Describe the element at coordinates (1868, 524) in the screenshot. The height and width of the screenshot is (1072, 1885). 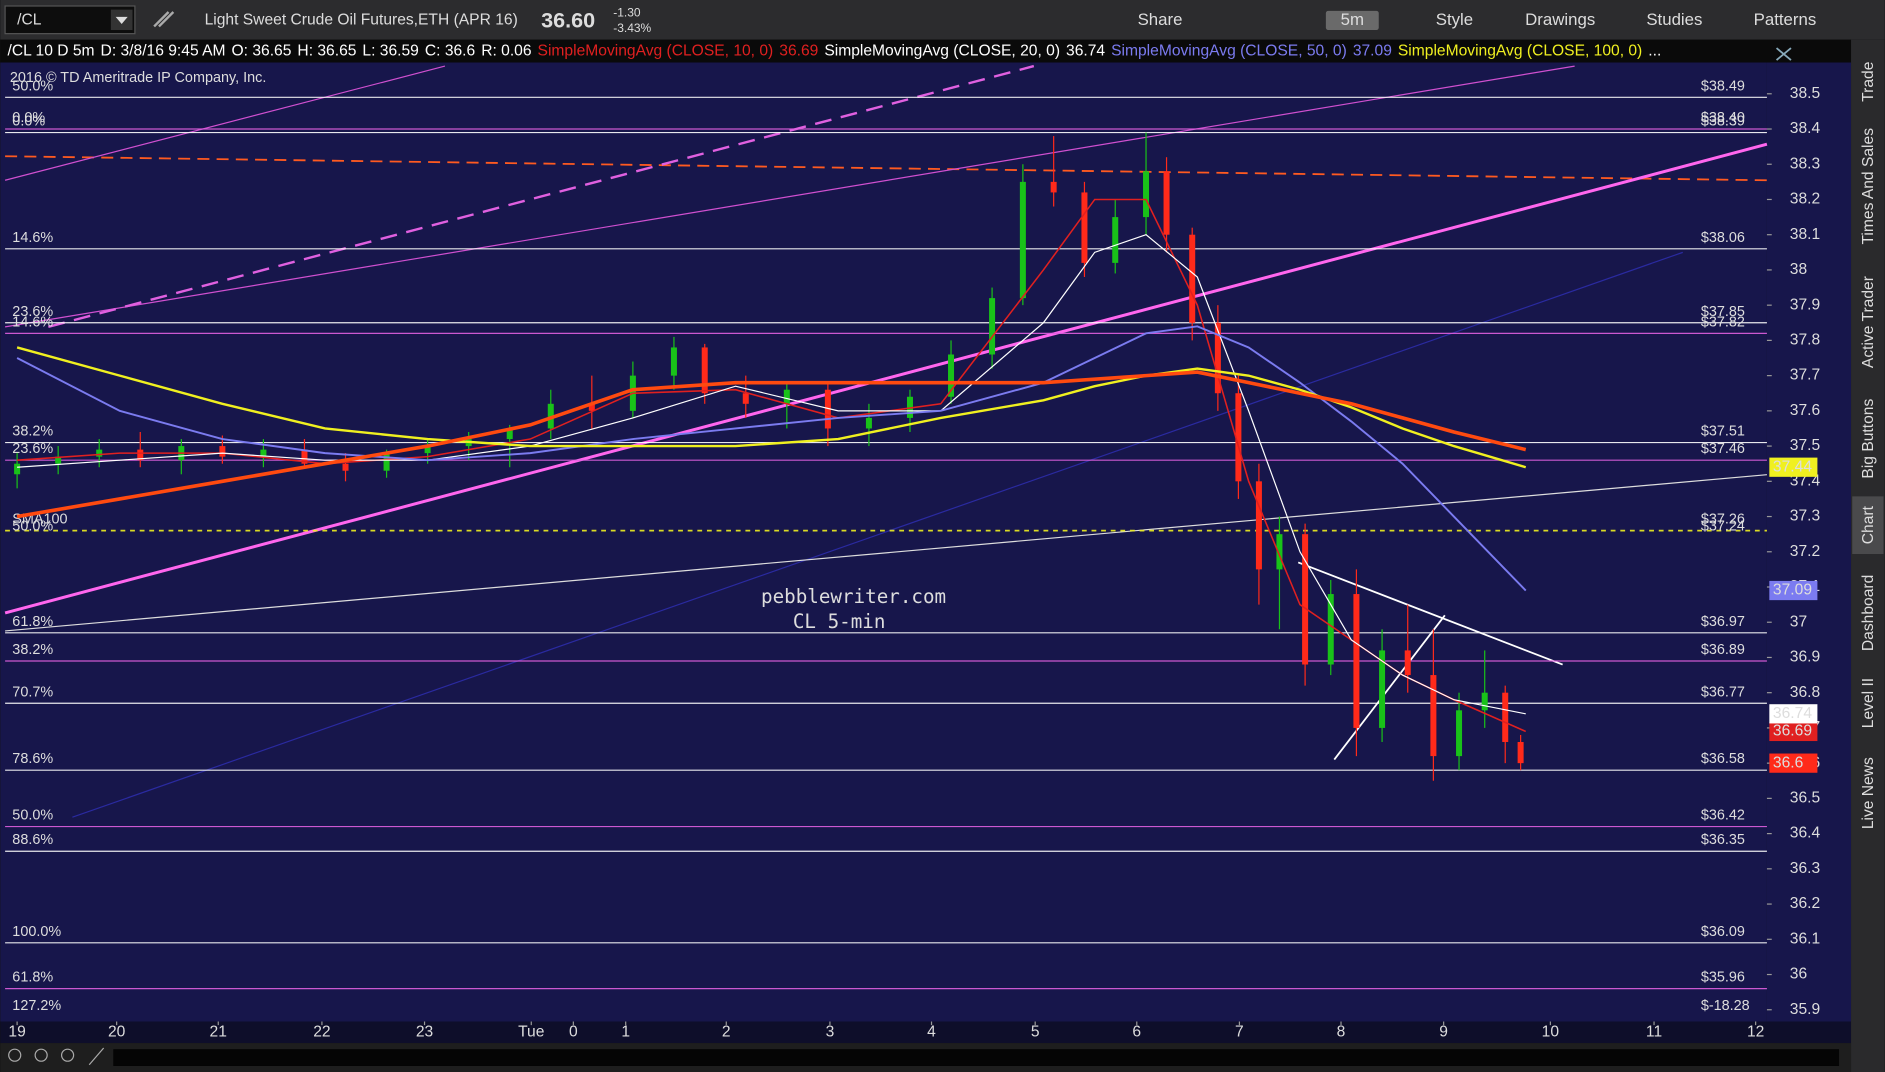
I see `side-tab: Chart` at that location.